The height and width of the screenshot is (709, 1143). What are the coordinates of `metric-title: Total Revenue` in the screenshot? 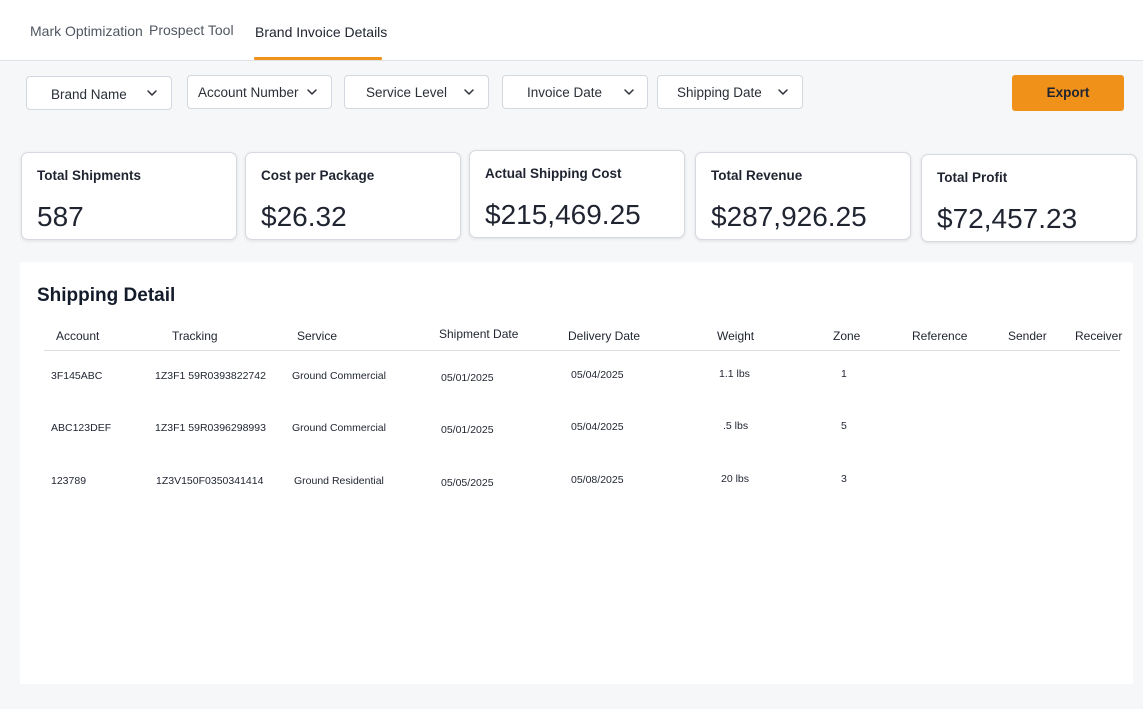 It's located at (757, 175).